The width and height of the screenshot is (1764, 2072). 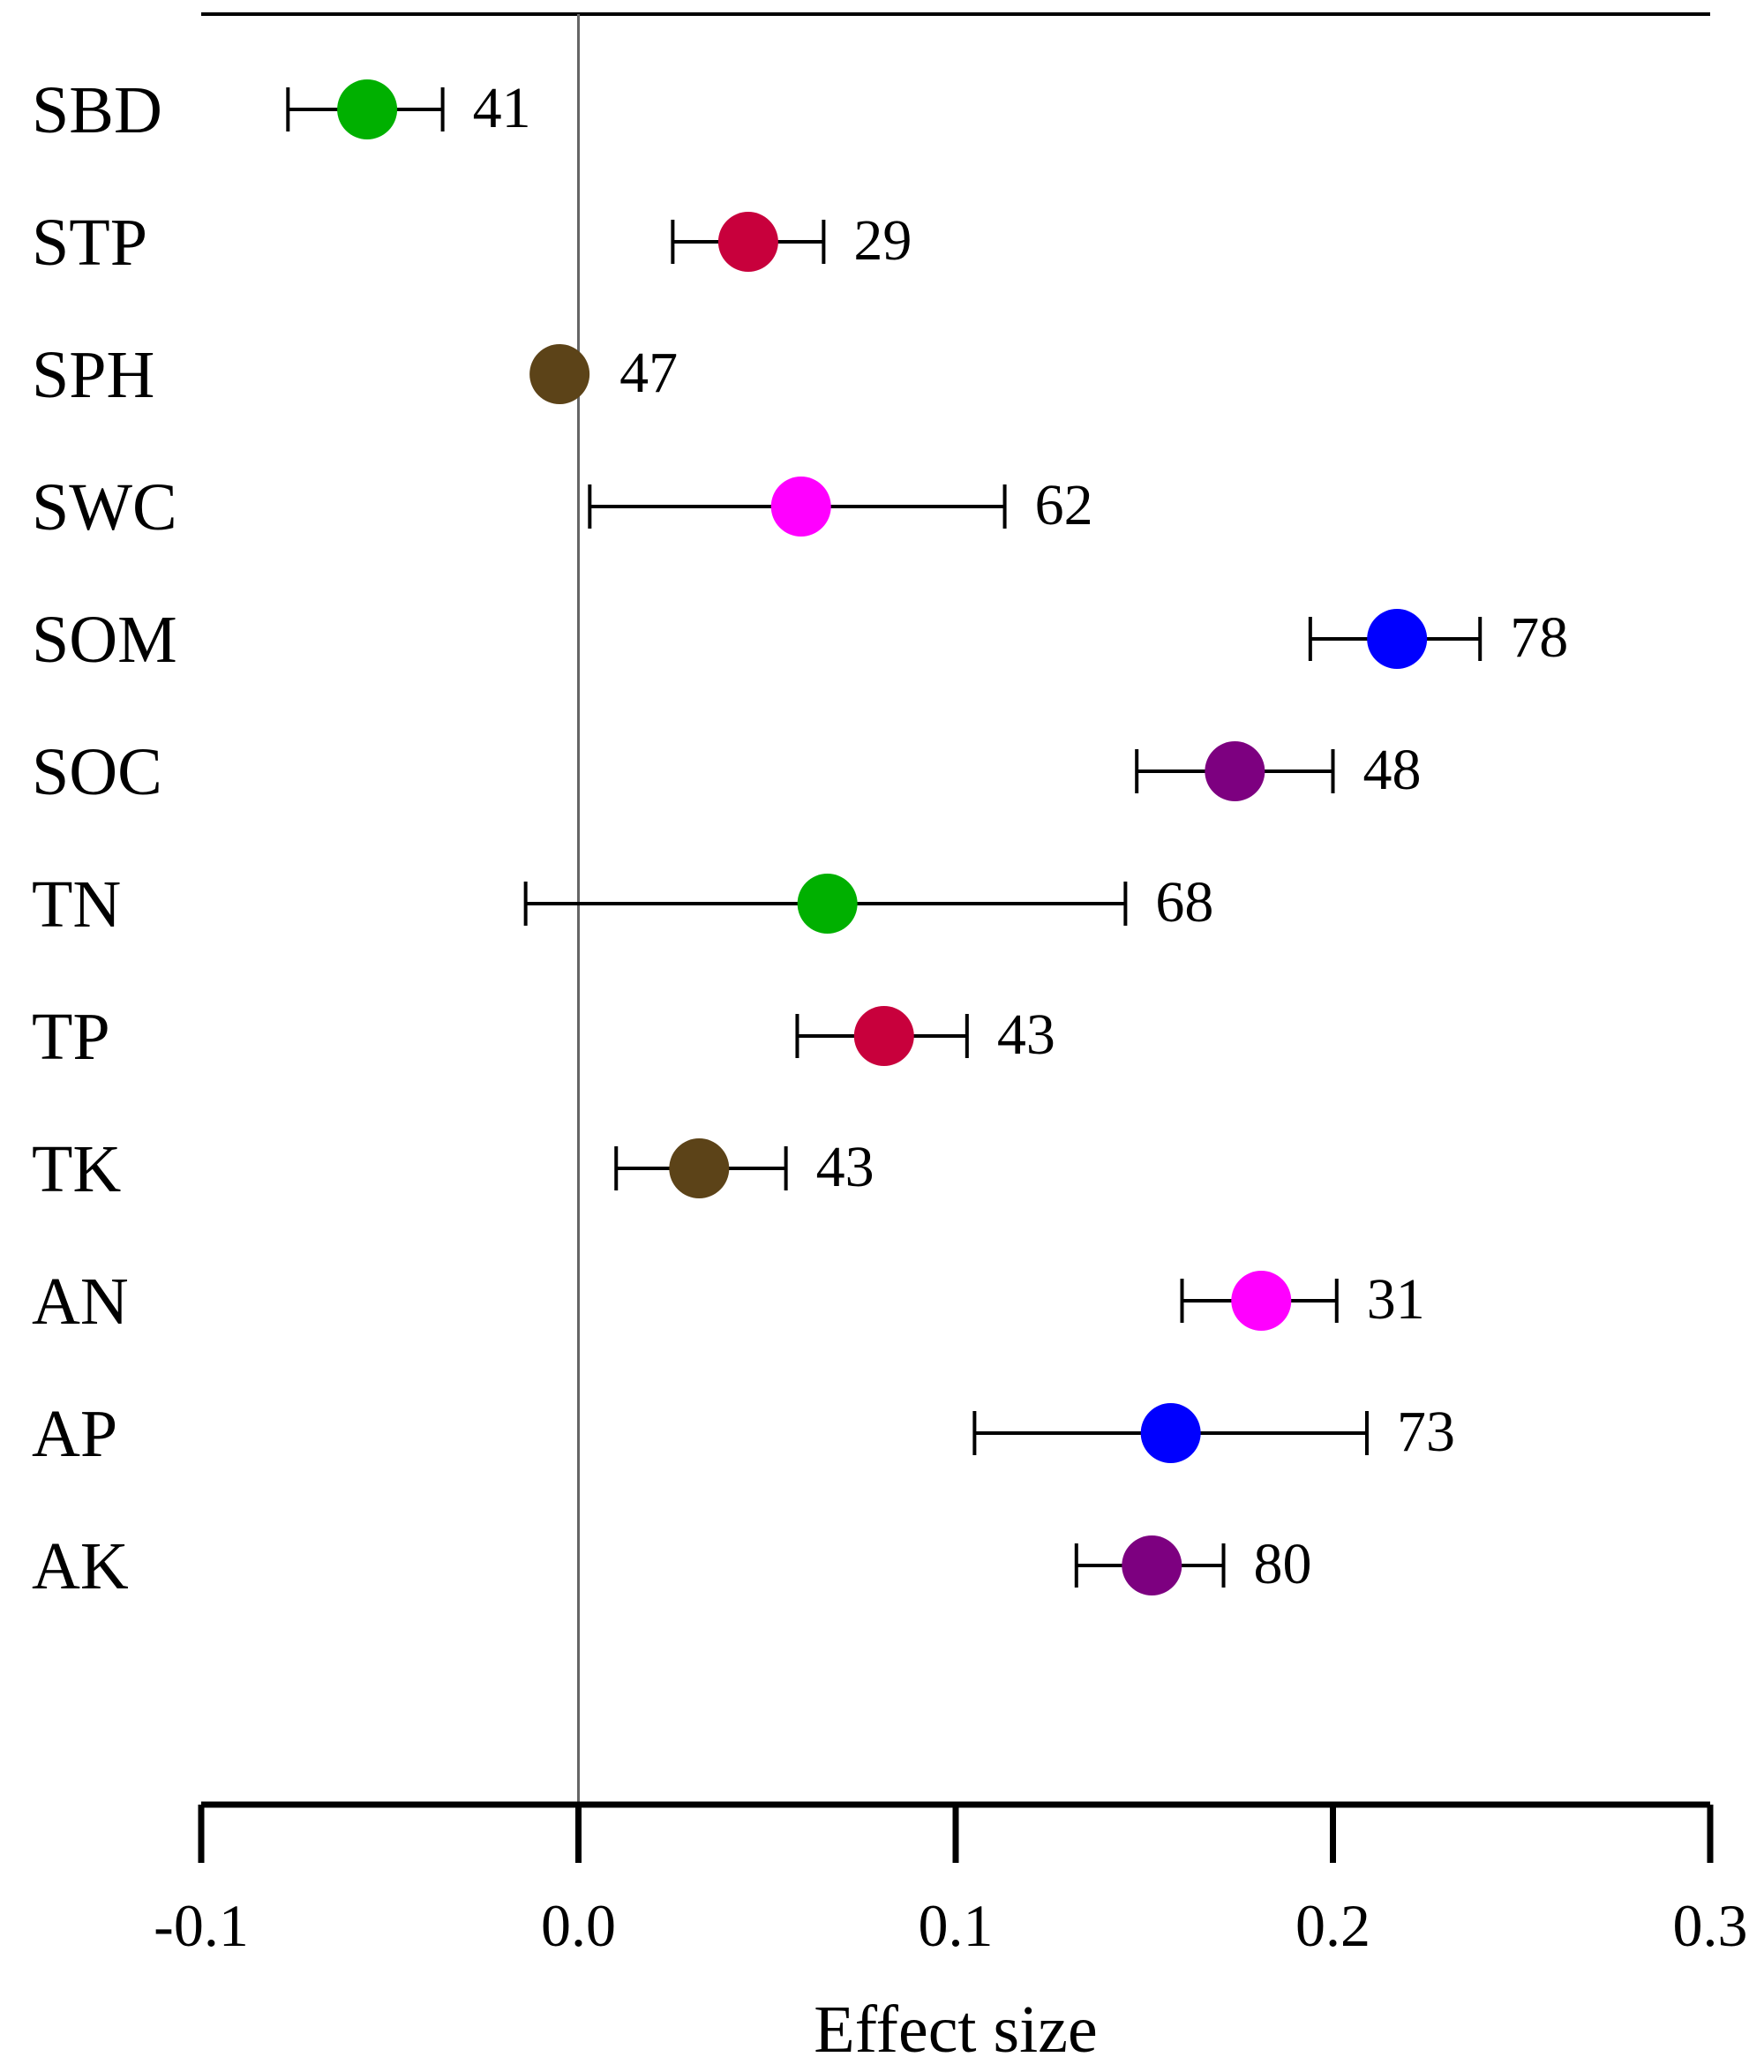 What do you see at coordinates (80, 1302) in the screenshot?
I see `row-label: AN` at bounding box center [80, 1302].